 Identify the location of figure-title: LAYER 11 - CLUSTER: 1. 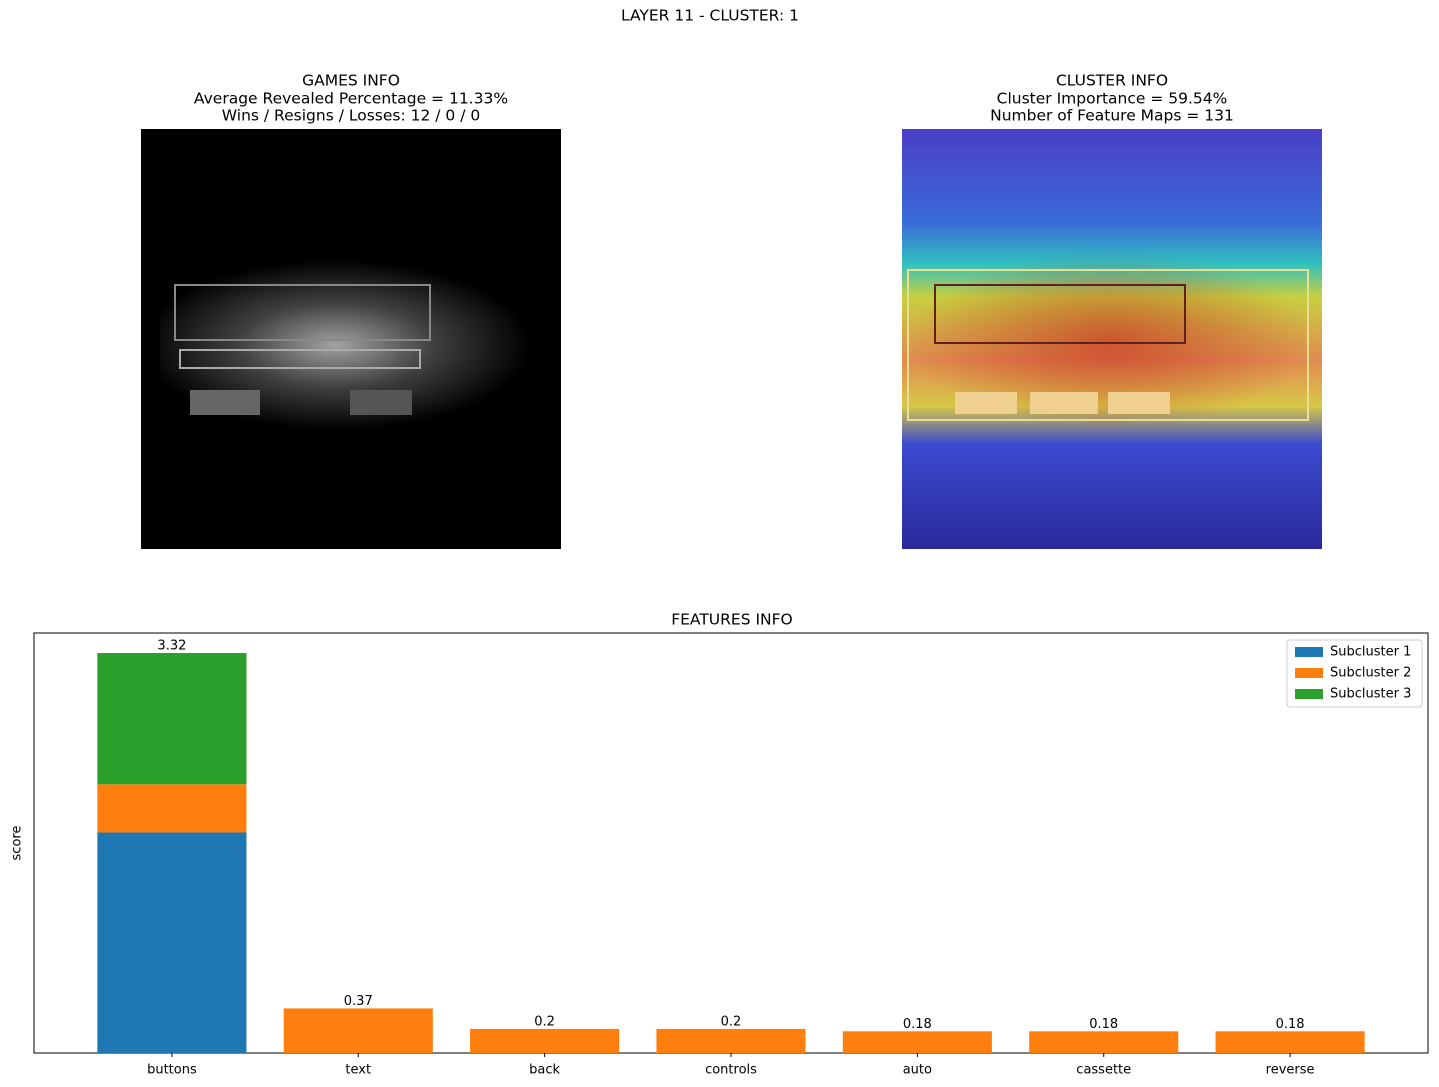
(710, 16).